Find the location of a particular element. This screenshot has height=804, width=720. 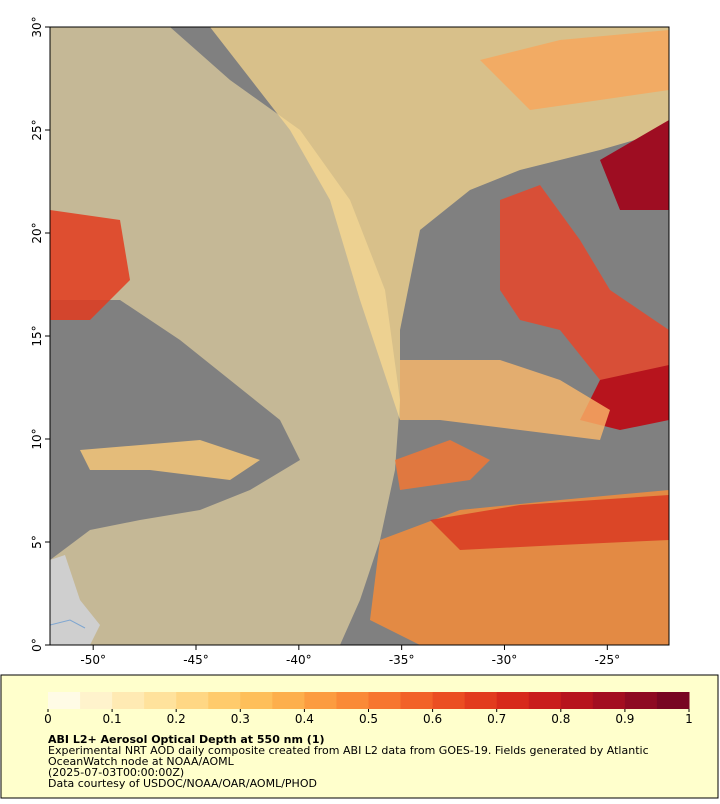

x-tick-label: -45° is located at coordinates (196, 660).